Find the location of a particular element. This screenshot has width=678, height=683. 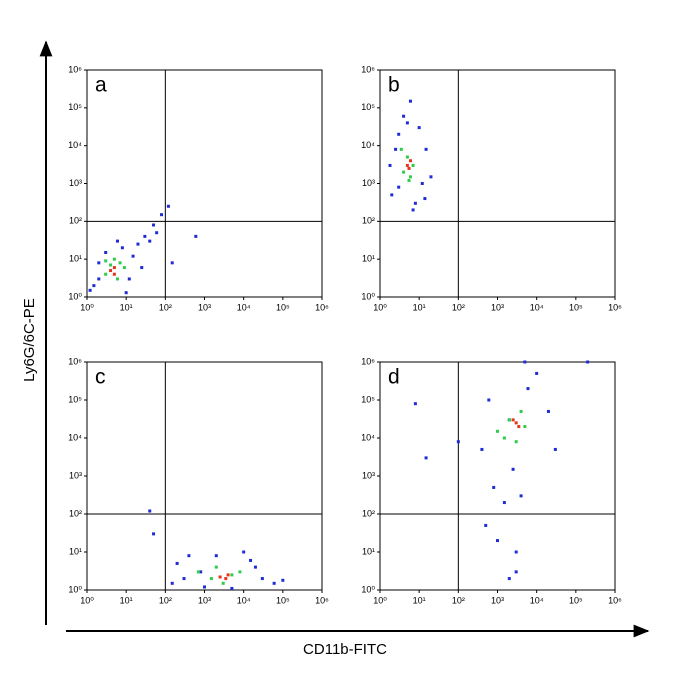

x-tick-label: 10³ is located at coordinates (204, 600).